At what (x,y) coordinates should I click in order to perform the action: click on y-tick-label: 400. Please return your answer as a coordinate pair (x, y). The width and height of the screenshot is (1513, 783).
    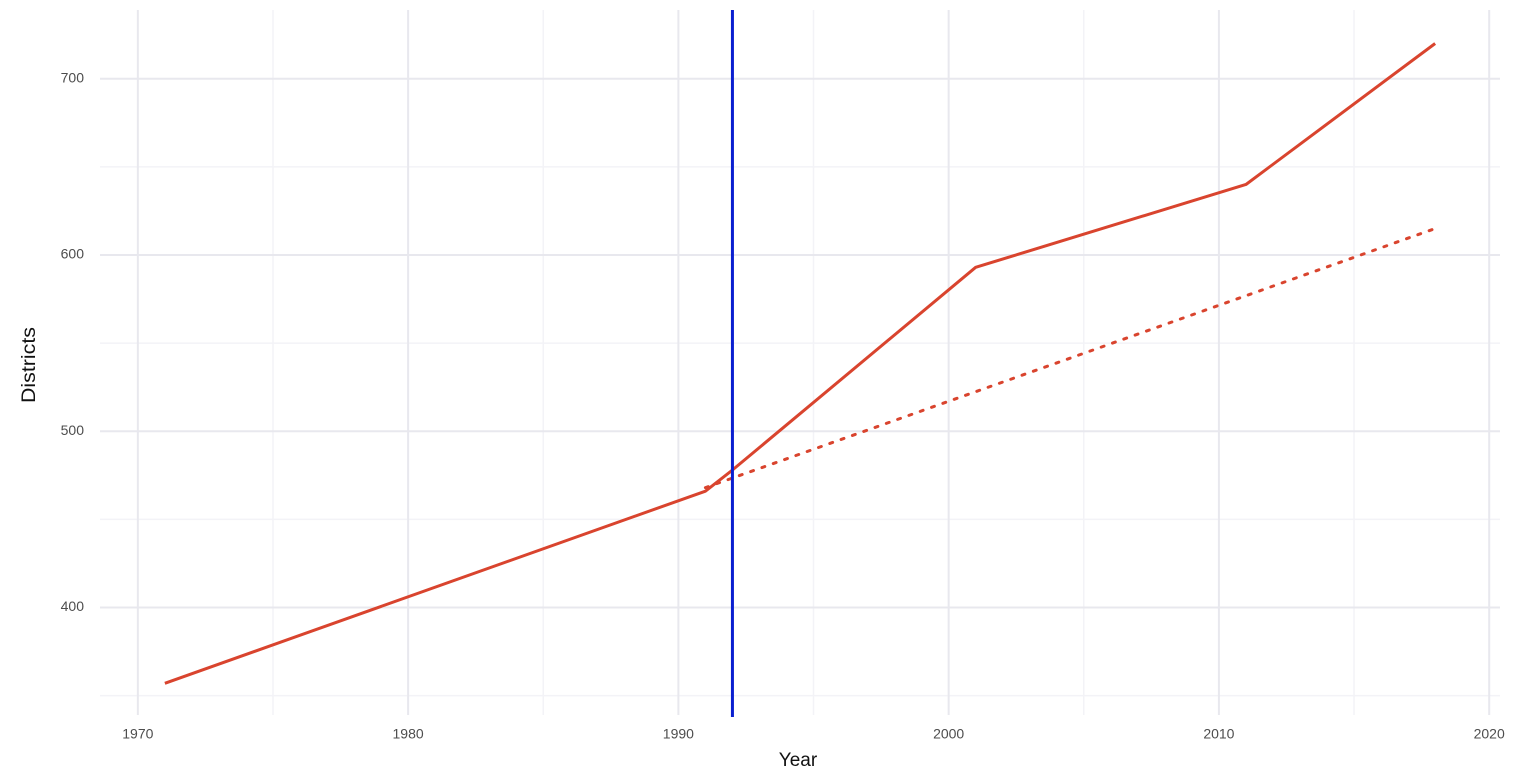
    Looking at the image, I should click on (73, 606).